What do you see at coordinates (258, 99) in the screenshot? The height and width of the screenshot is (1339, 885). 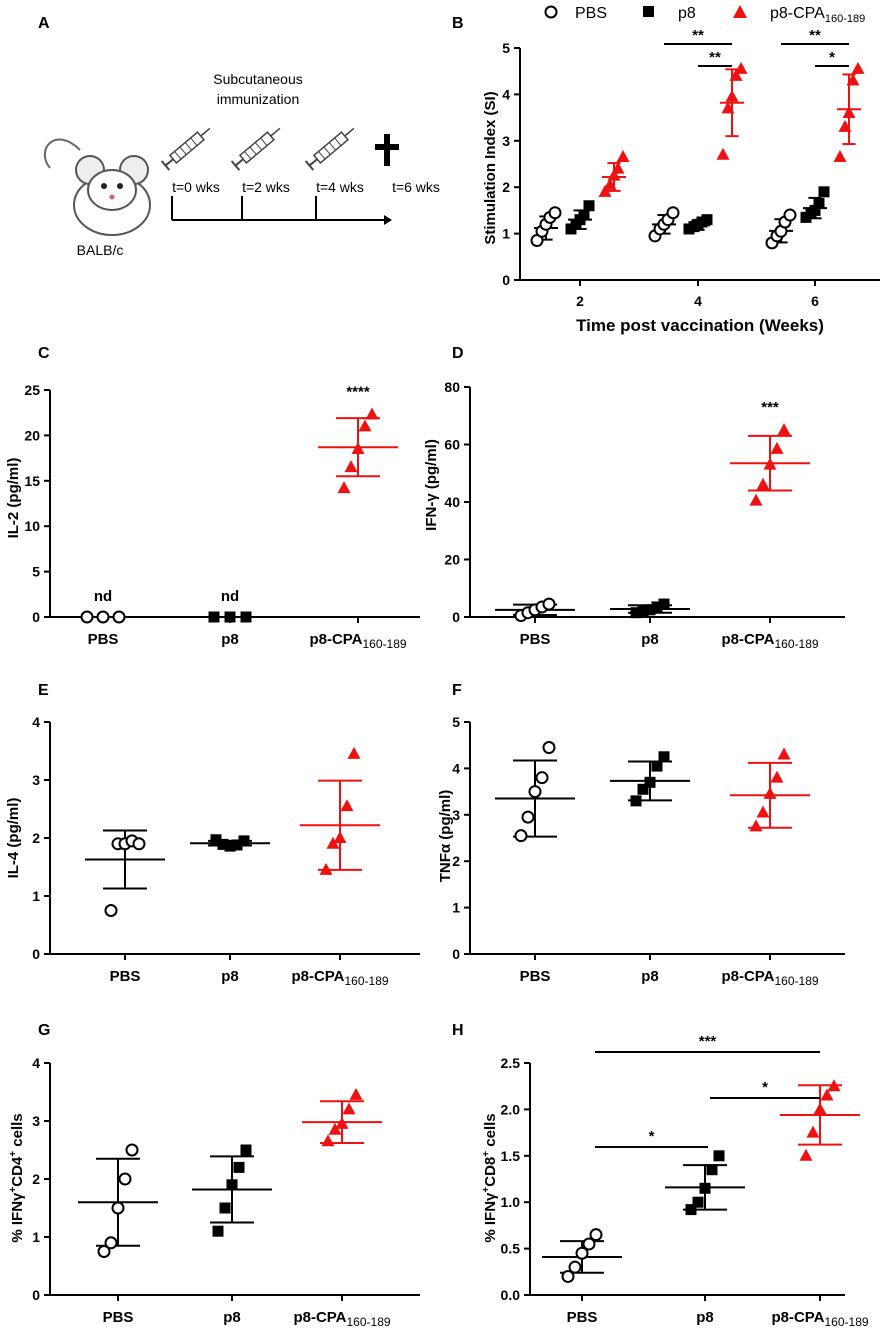 I see `schematic-title-line2: immunization` at bounding box center [258, 99].